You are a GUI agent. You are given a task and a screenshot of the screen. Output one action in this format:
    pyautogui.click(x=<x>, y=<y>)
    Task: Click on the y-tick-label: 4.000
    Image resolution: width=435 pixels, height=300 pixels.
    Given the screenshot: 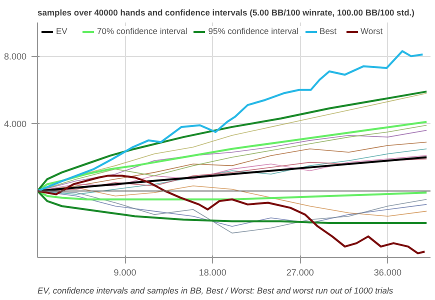 What is the action you would take?
    pyautogui.click(x=15, y=124)
    